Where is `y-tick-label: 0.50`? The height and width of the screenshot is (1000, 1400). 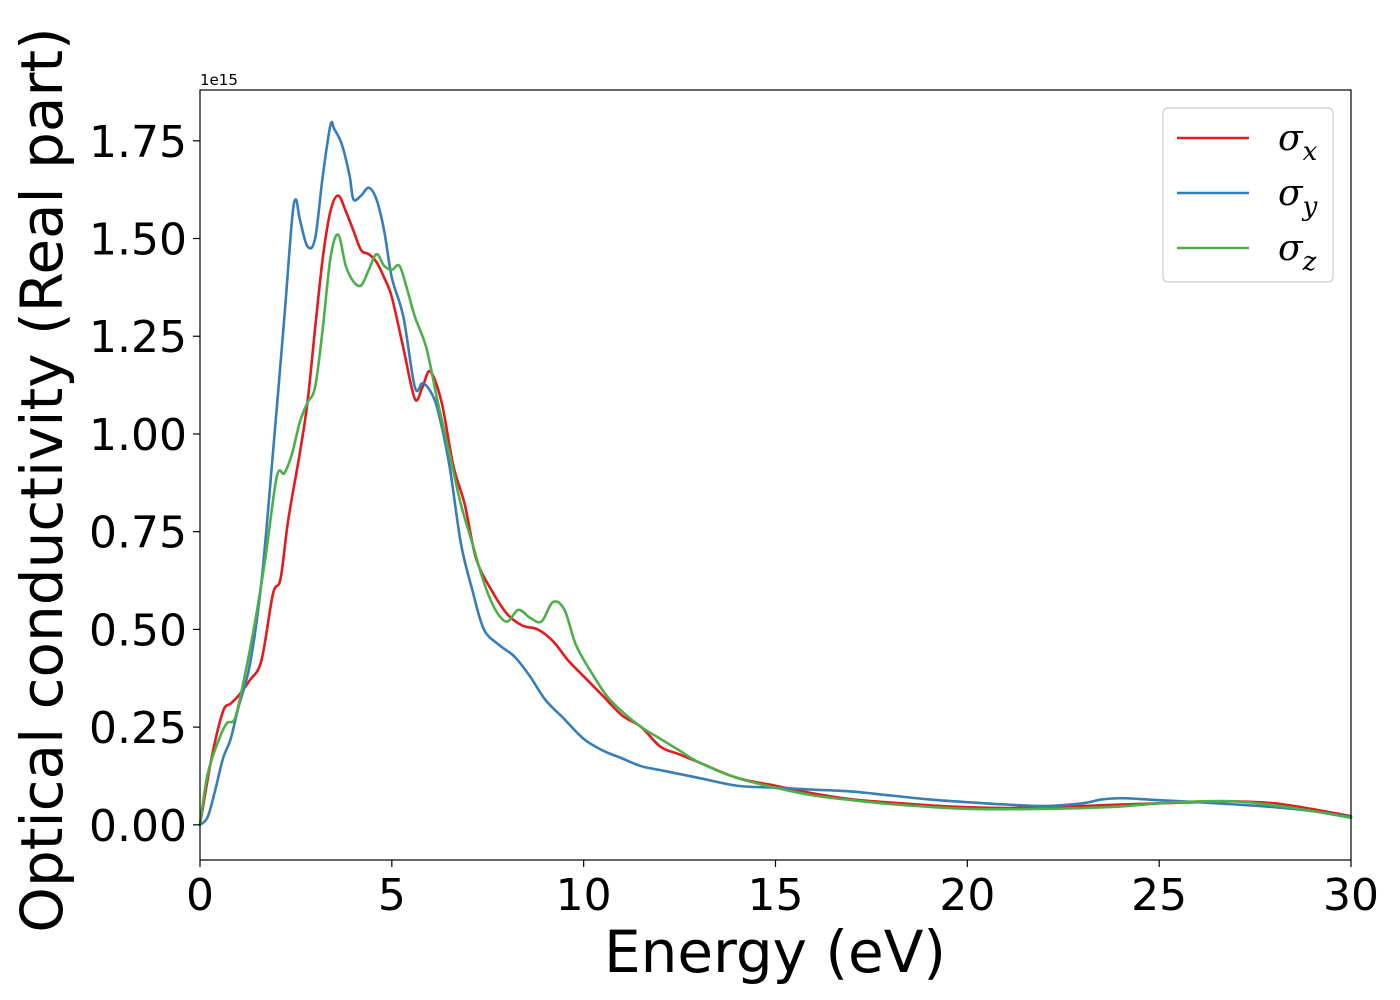 y-tick-label: 0.50 is located at coordinates (138, 630).